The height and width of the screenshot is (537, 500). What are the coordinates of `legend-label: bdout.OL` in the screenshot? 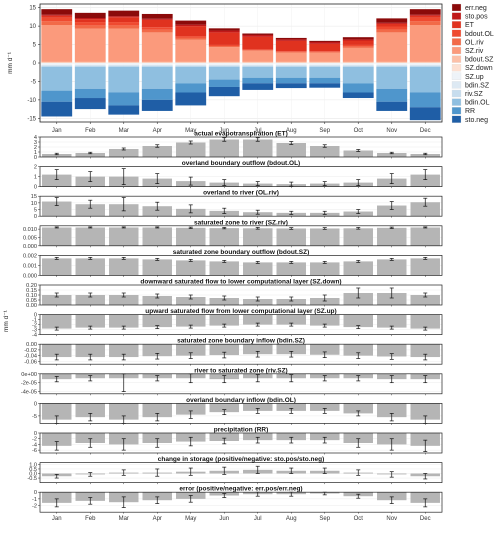 It's located at (479, 34).